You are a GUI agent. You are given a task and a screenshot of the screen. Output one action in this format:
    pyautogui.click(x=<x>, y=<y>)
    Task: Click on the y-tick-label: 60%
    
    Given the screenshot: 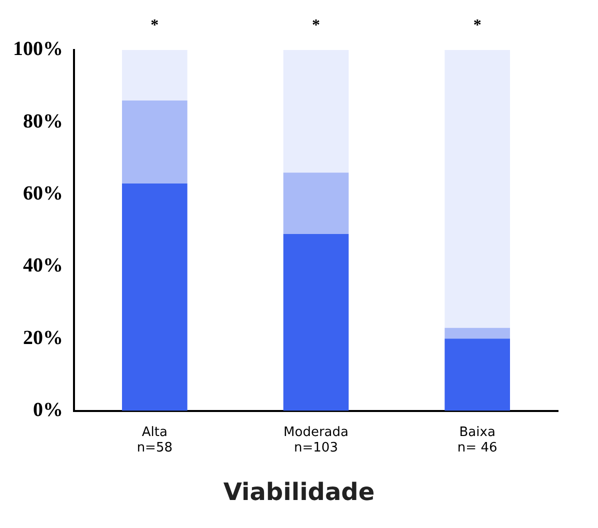 What is the action you would take?
    pyautogui.click(x=43, y=193)
    